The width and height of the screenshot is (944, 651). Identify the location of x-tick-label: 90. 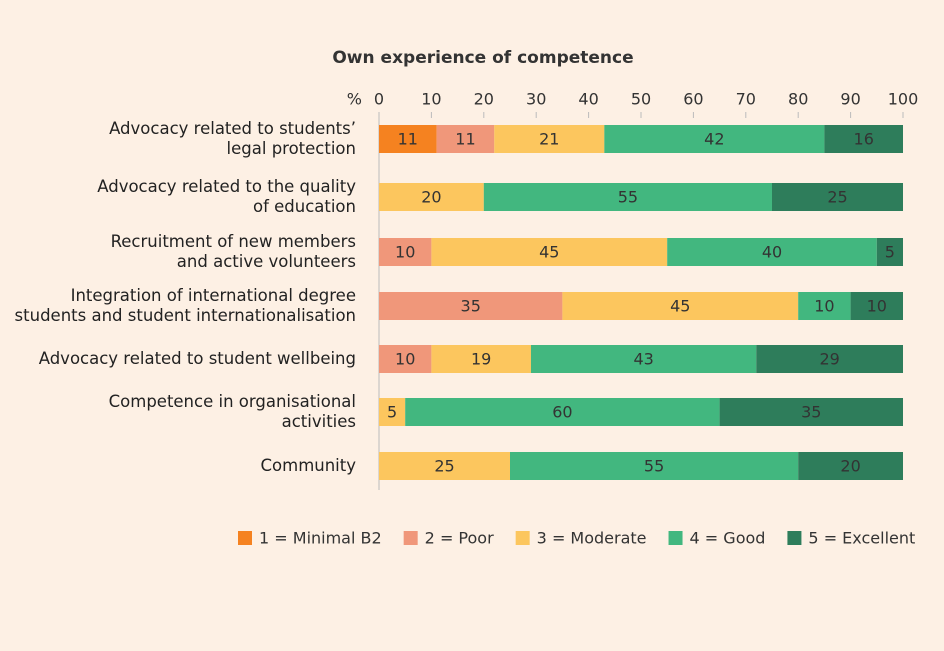
(850, 99).